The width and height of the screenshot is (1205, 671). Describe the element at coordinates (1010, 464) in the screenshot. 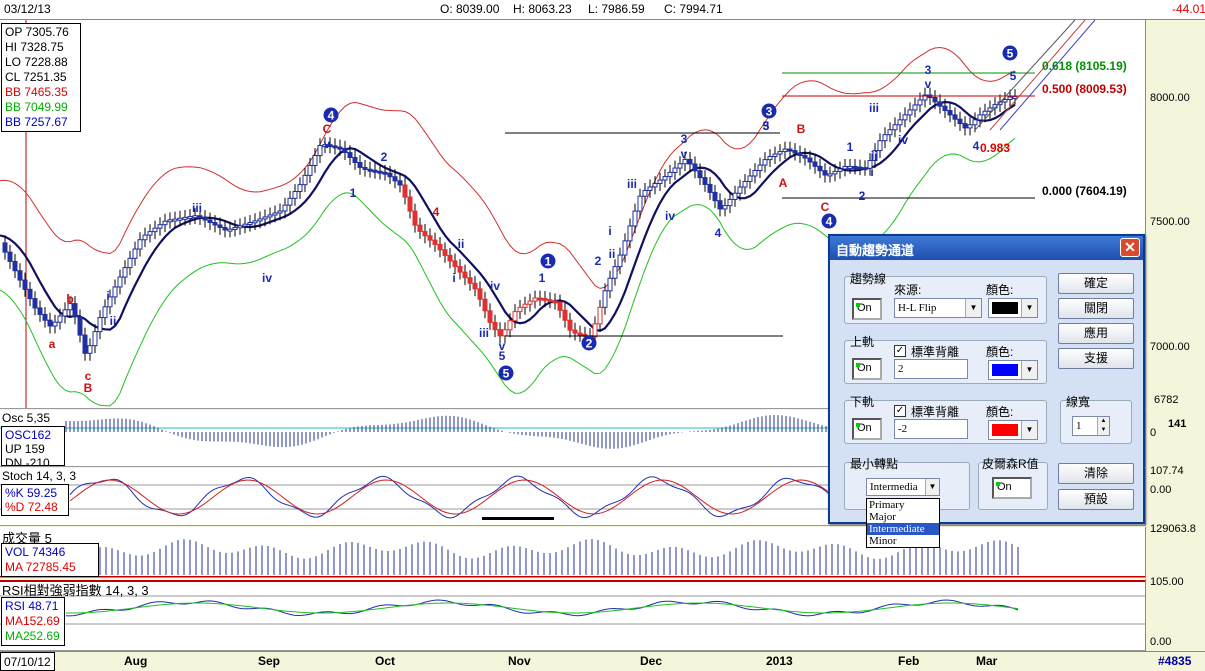

I see `pearson-group-label: 皮爾森R值` at that location.